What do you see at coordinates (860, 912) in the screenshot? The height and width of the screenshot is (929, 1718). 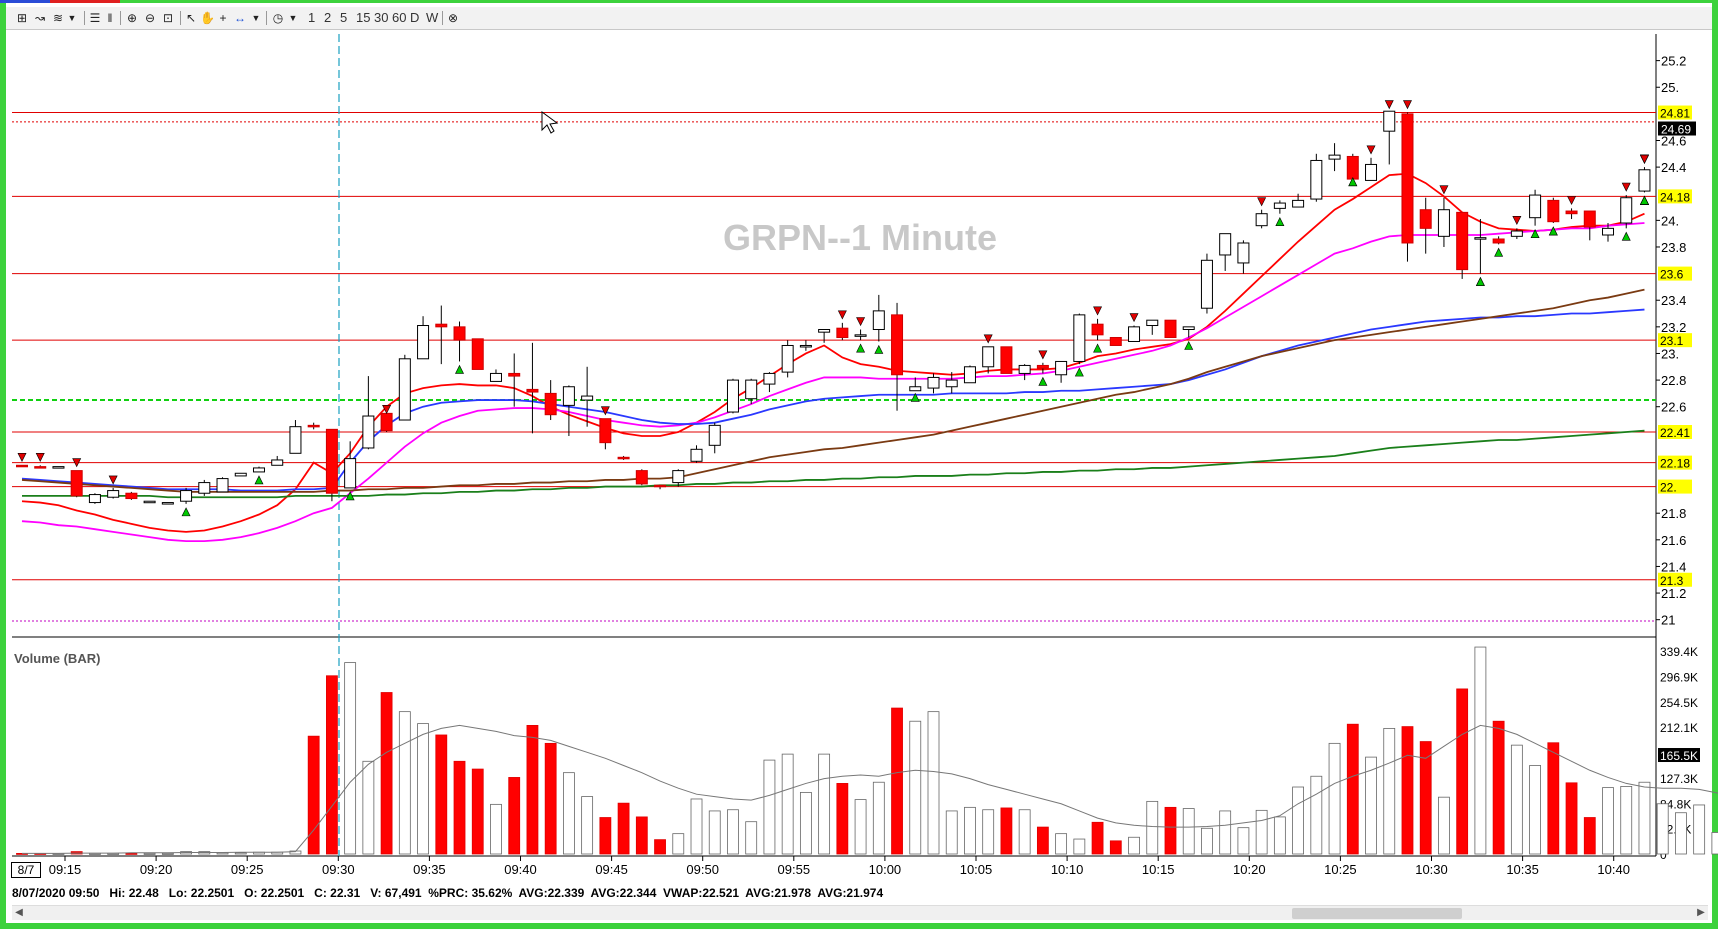 I see `horizontal-scrollbar: ◀ ▶` at bounding box center [860, 912].